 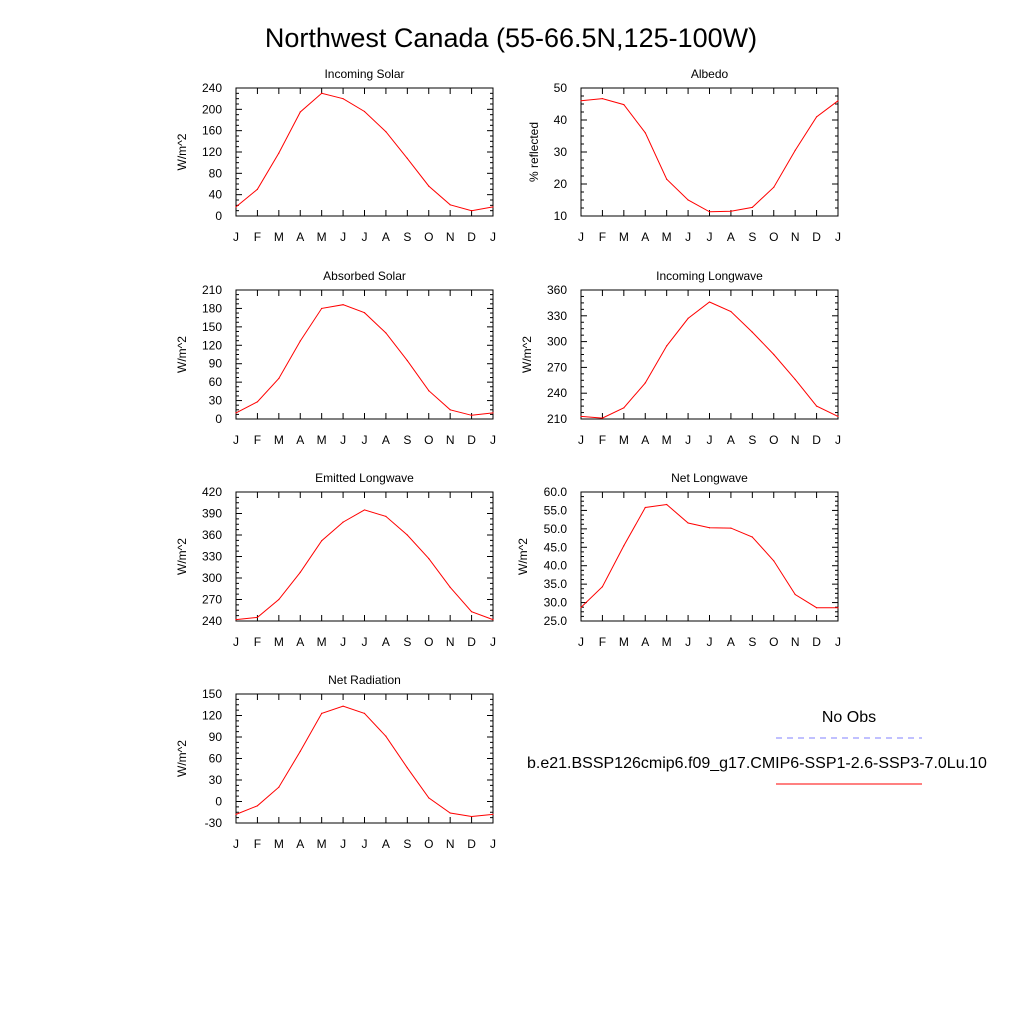 I want to click on y-tick-label: 240, so click(x=212, y=621).